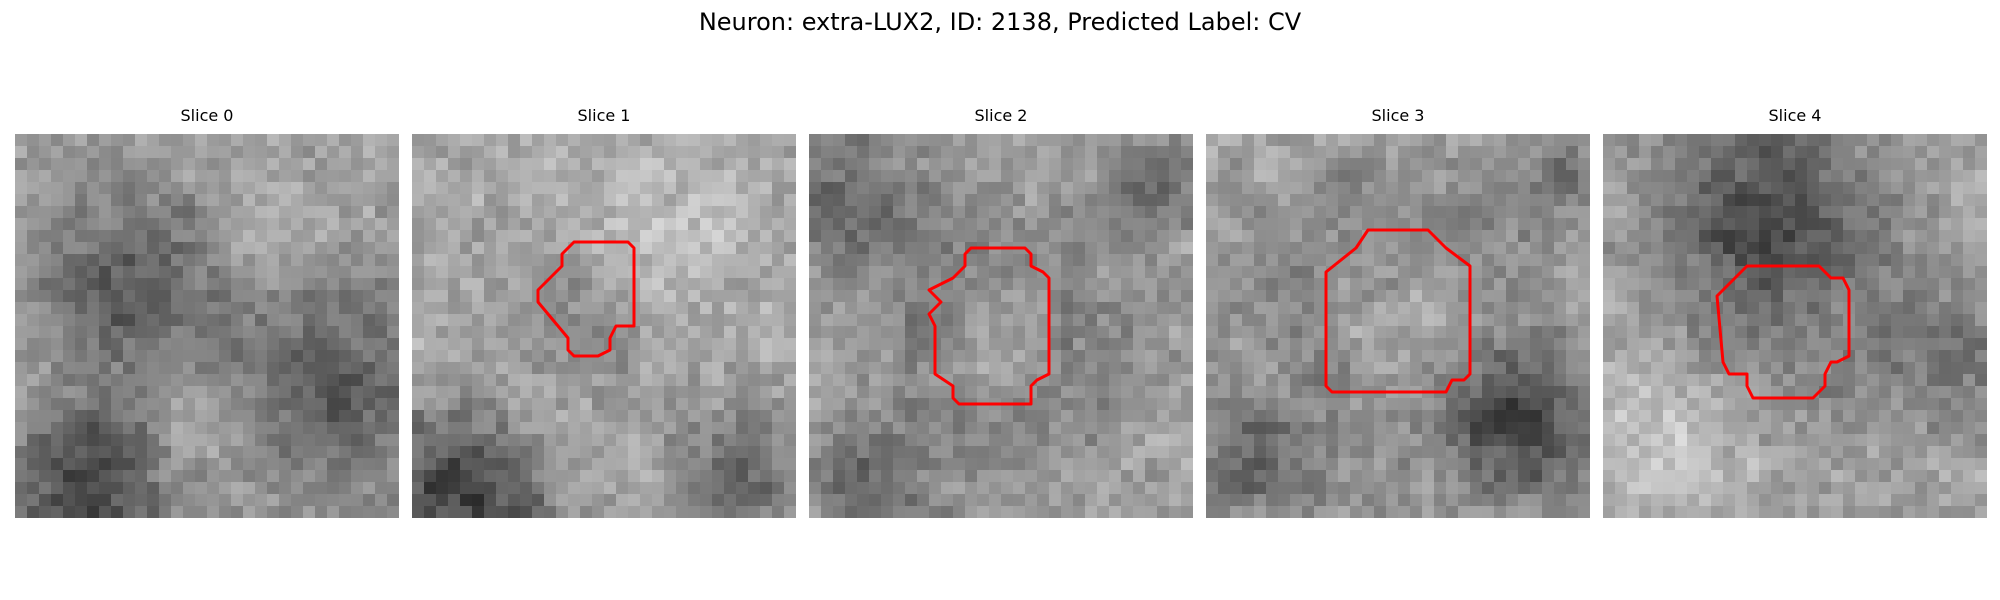 The width and height of the screenshot is (2000, 600). I want to click on slice-panel: Slice 3, so click(1398, 311).